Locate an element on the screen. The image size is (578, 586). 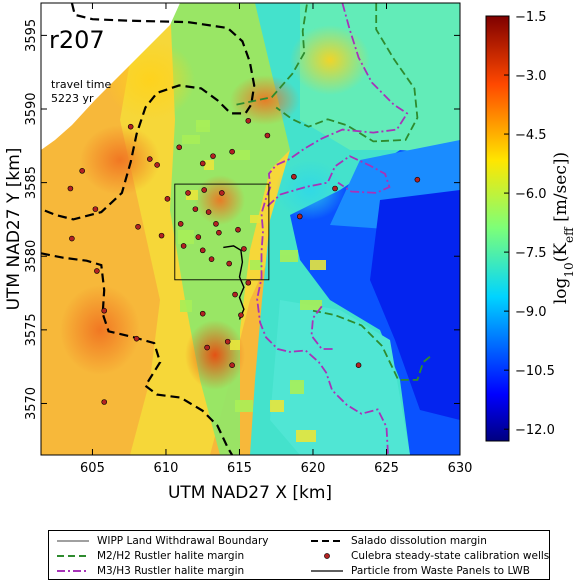
travel-time-value: 5223 yr is located at coordinates (72, 98).